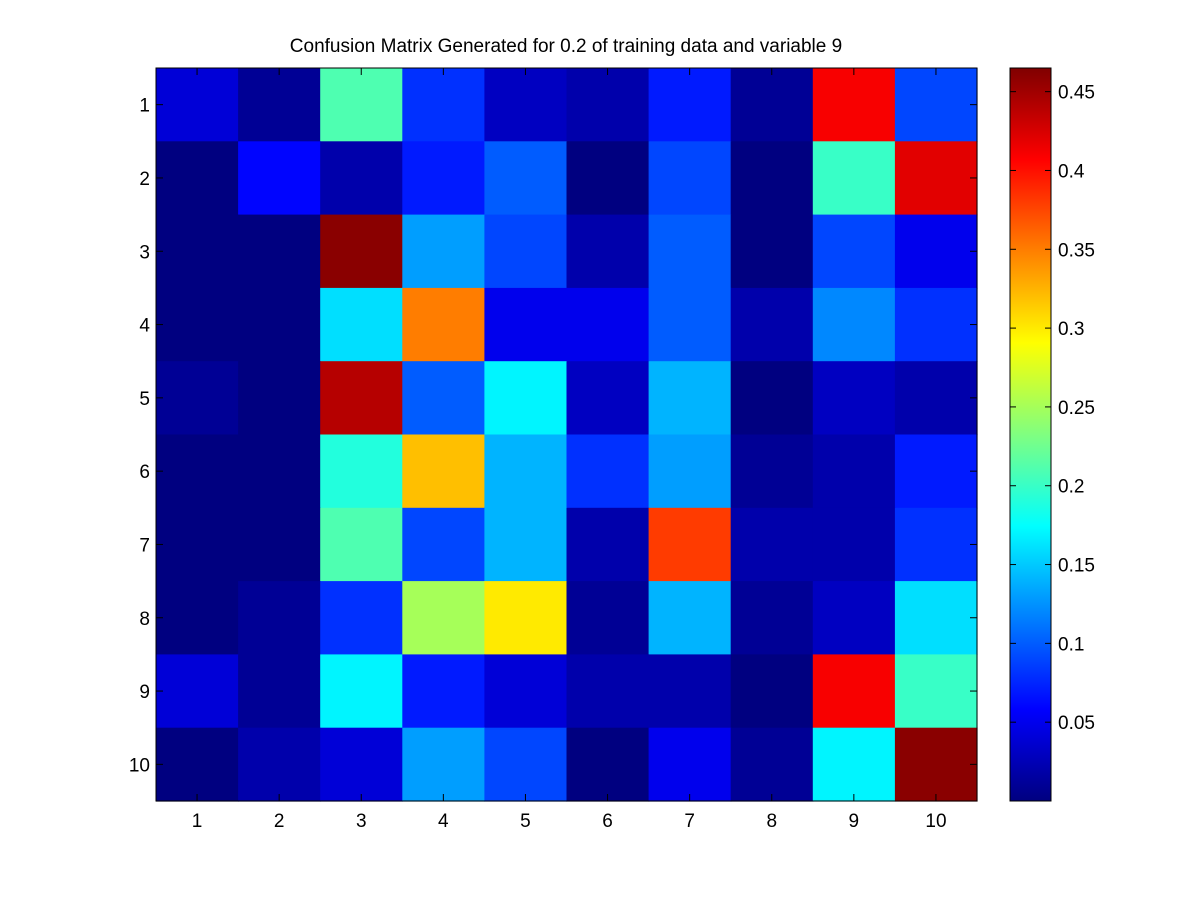  I want to click on x-tick-label: 4, so click(443, 821).